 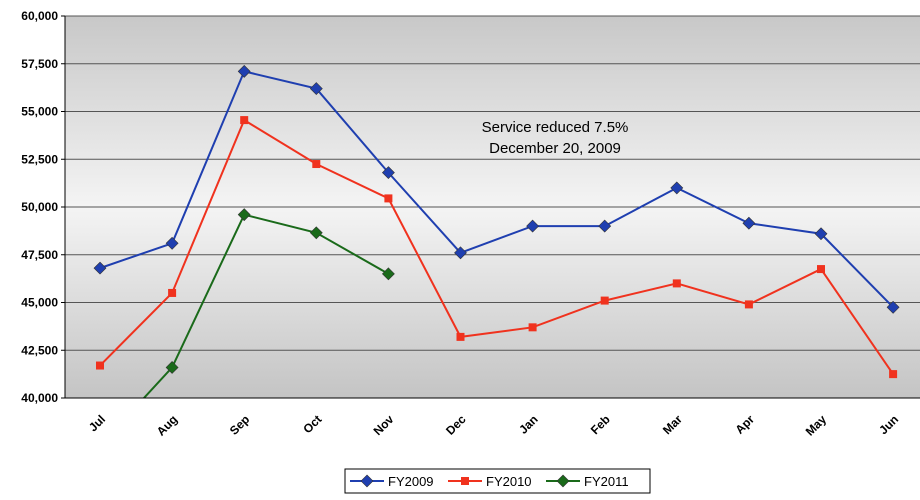 I want to click on x-tick-label: Feb, so click(x=600, y=424).